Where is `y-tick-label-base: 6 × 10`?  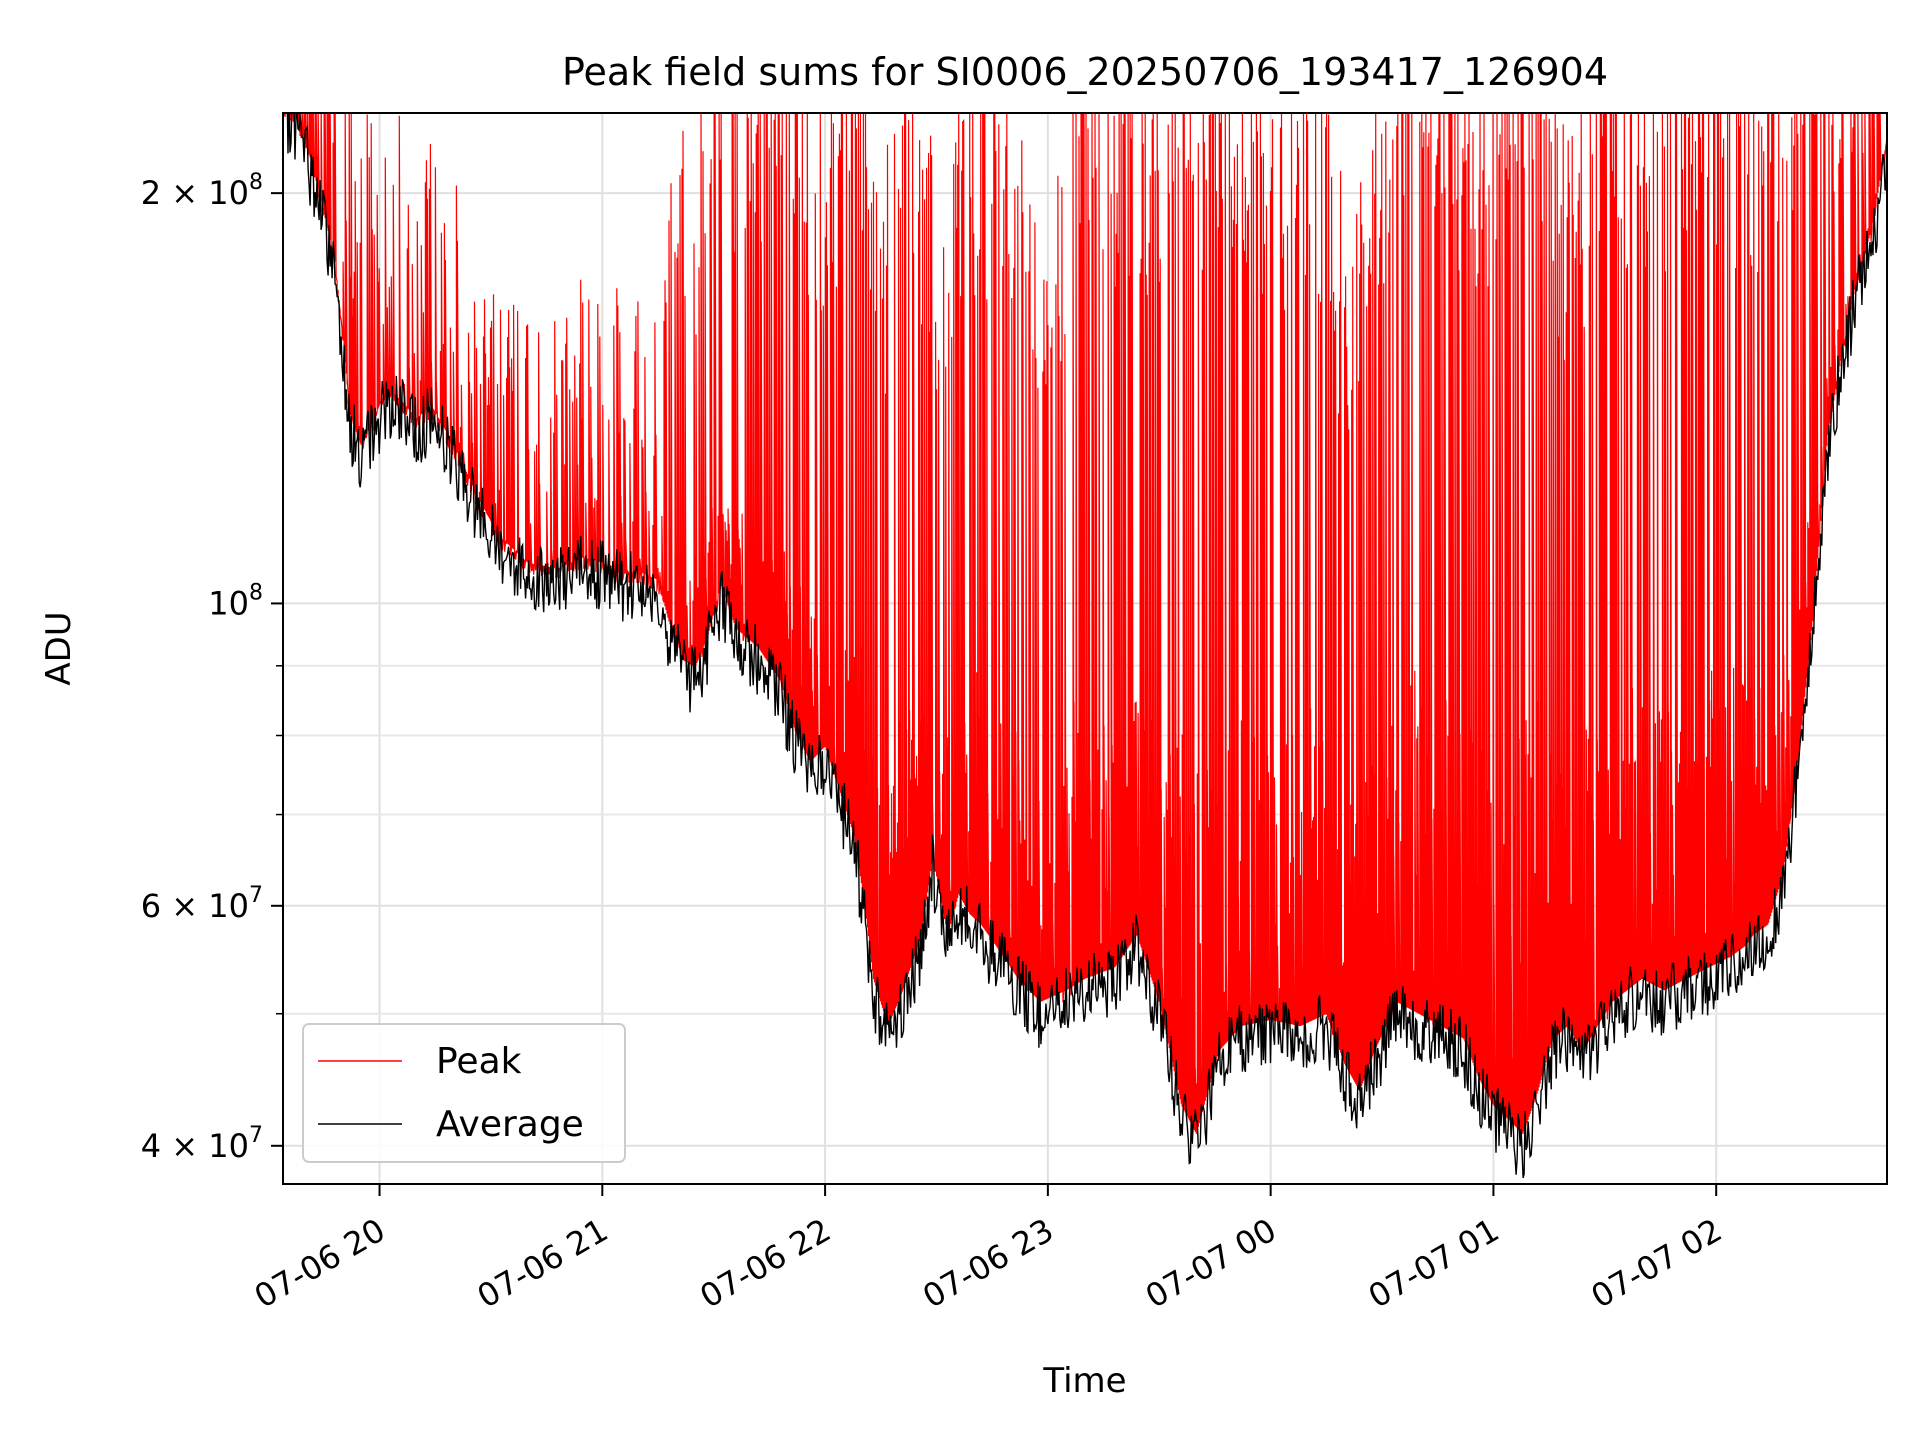 y-tick-label-base: 6 × 10 is located at coordinates (195, 906).